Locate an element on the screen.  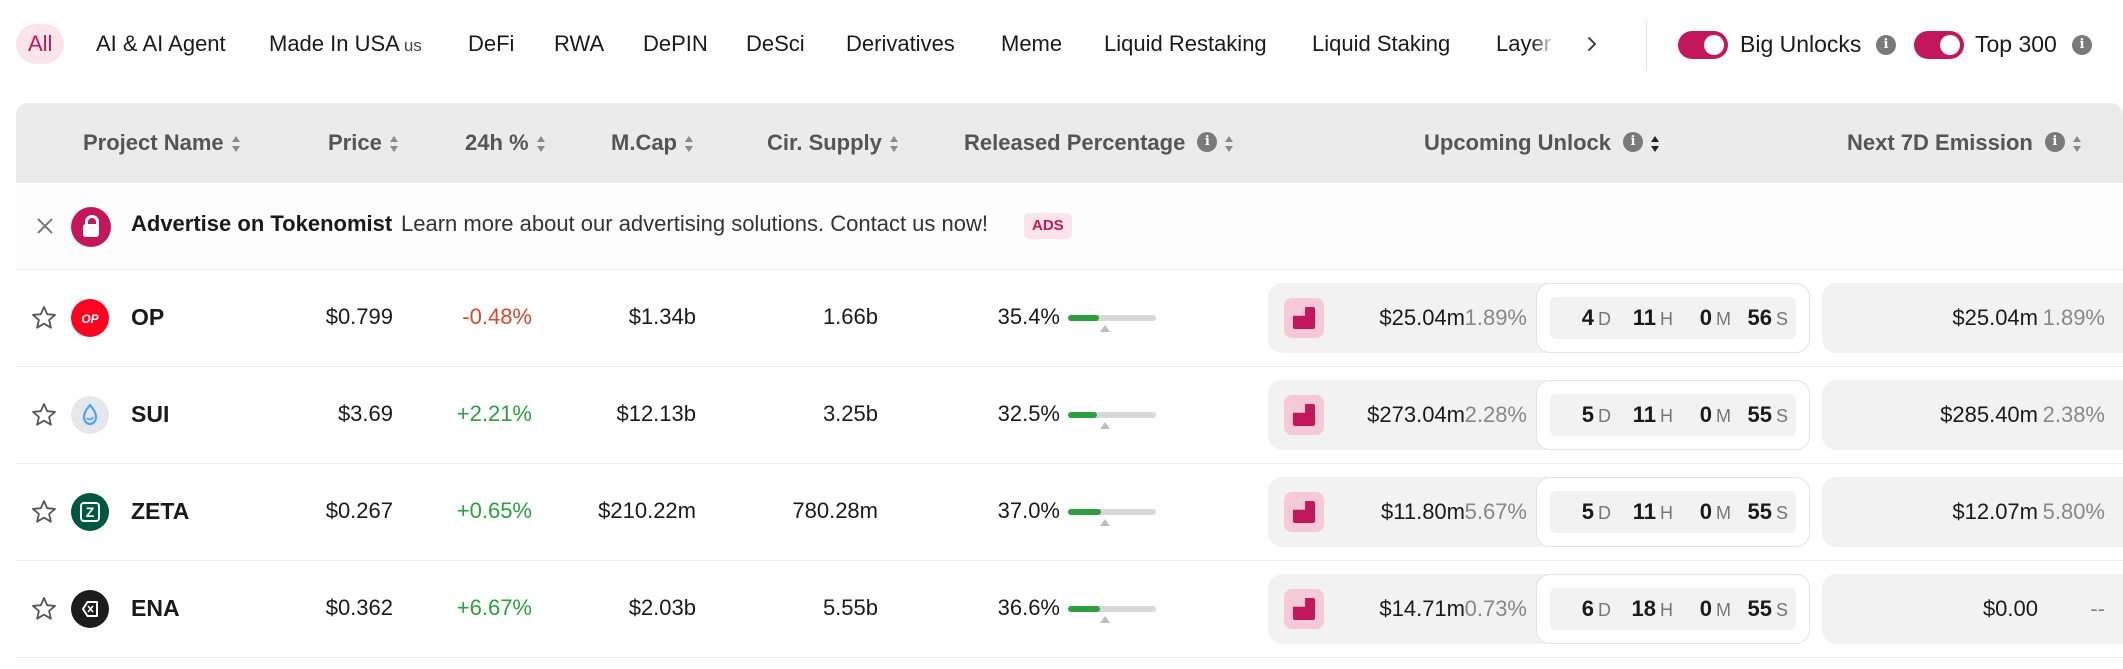
header-upcoming-unlock: Upcoming Unlock i is located at coordinates (1542, 143).